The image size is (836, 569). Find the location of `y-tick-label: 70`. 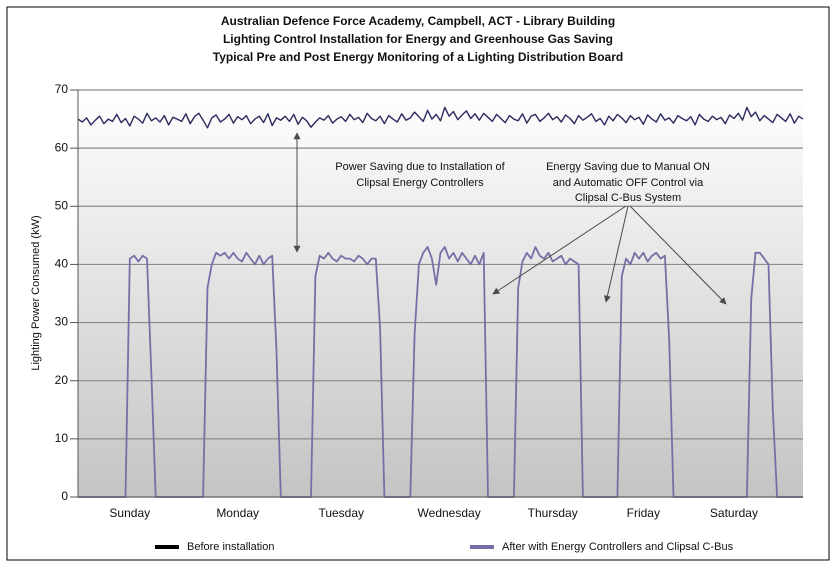

y-tick-label: 70 is located at coordinates (62, 89).